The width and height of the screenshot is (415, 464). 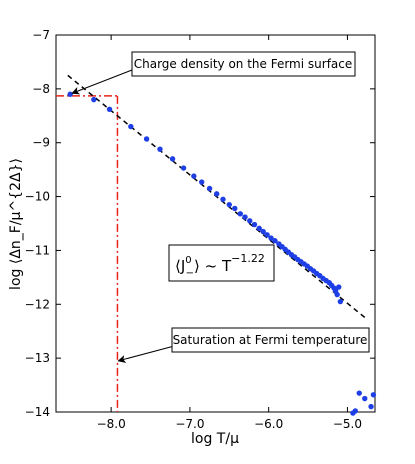 I want to click on annotation-fermi-temperature: Saturation at Fermi temperature, so click(x=243, y=345).